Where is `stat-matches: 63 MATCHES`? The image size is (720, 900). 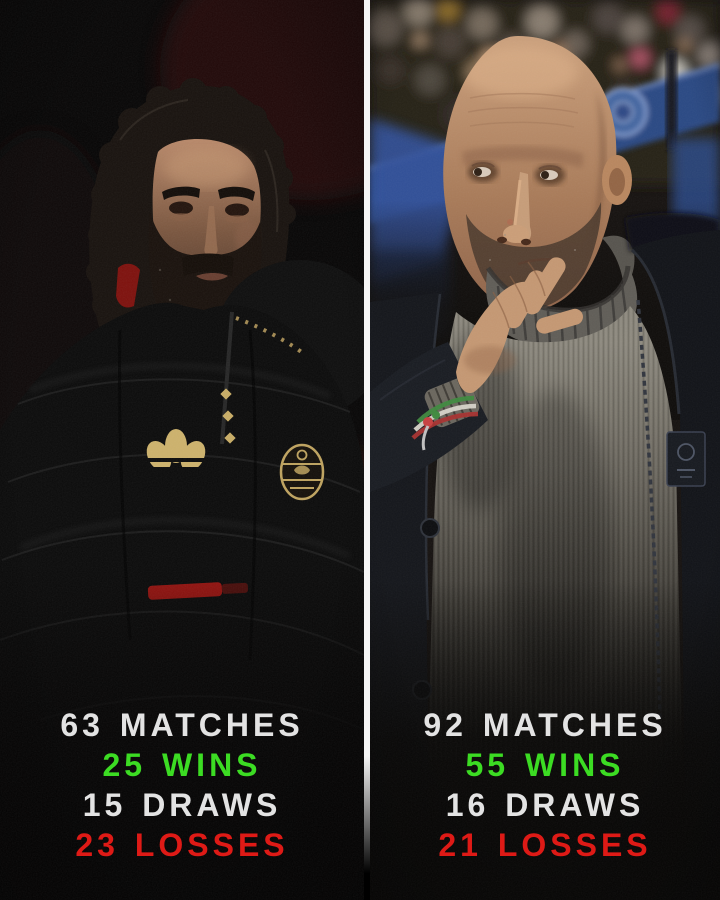 stat-matches: 63 MATCHES is located at coordinates (182, 725).